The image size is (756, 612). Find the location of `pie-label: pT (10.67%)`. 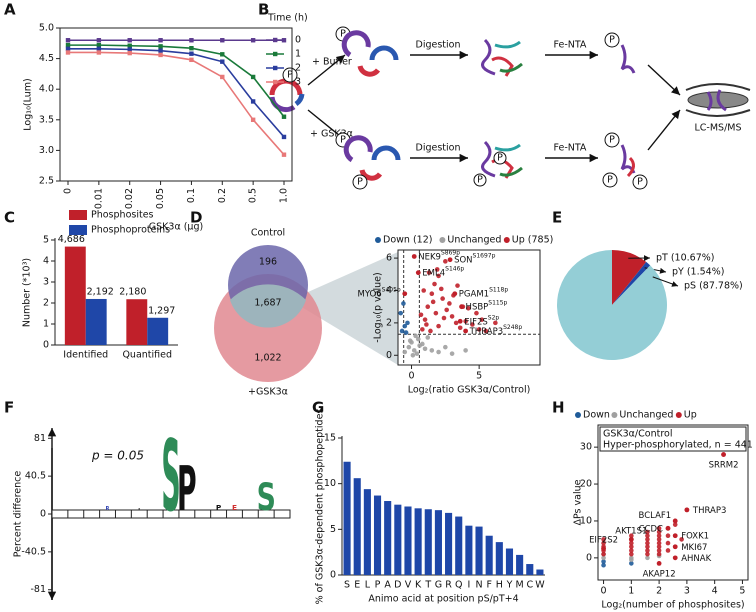

pie-label: pT (10.67%) is located at coordinates (685, 258).